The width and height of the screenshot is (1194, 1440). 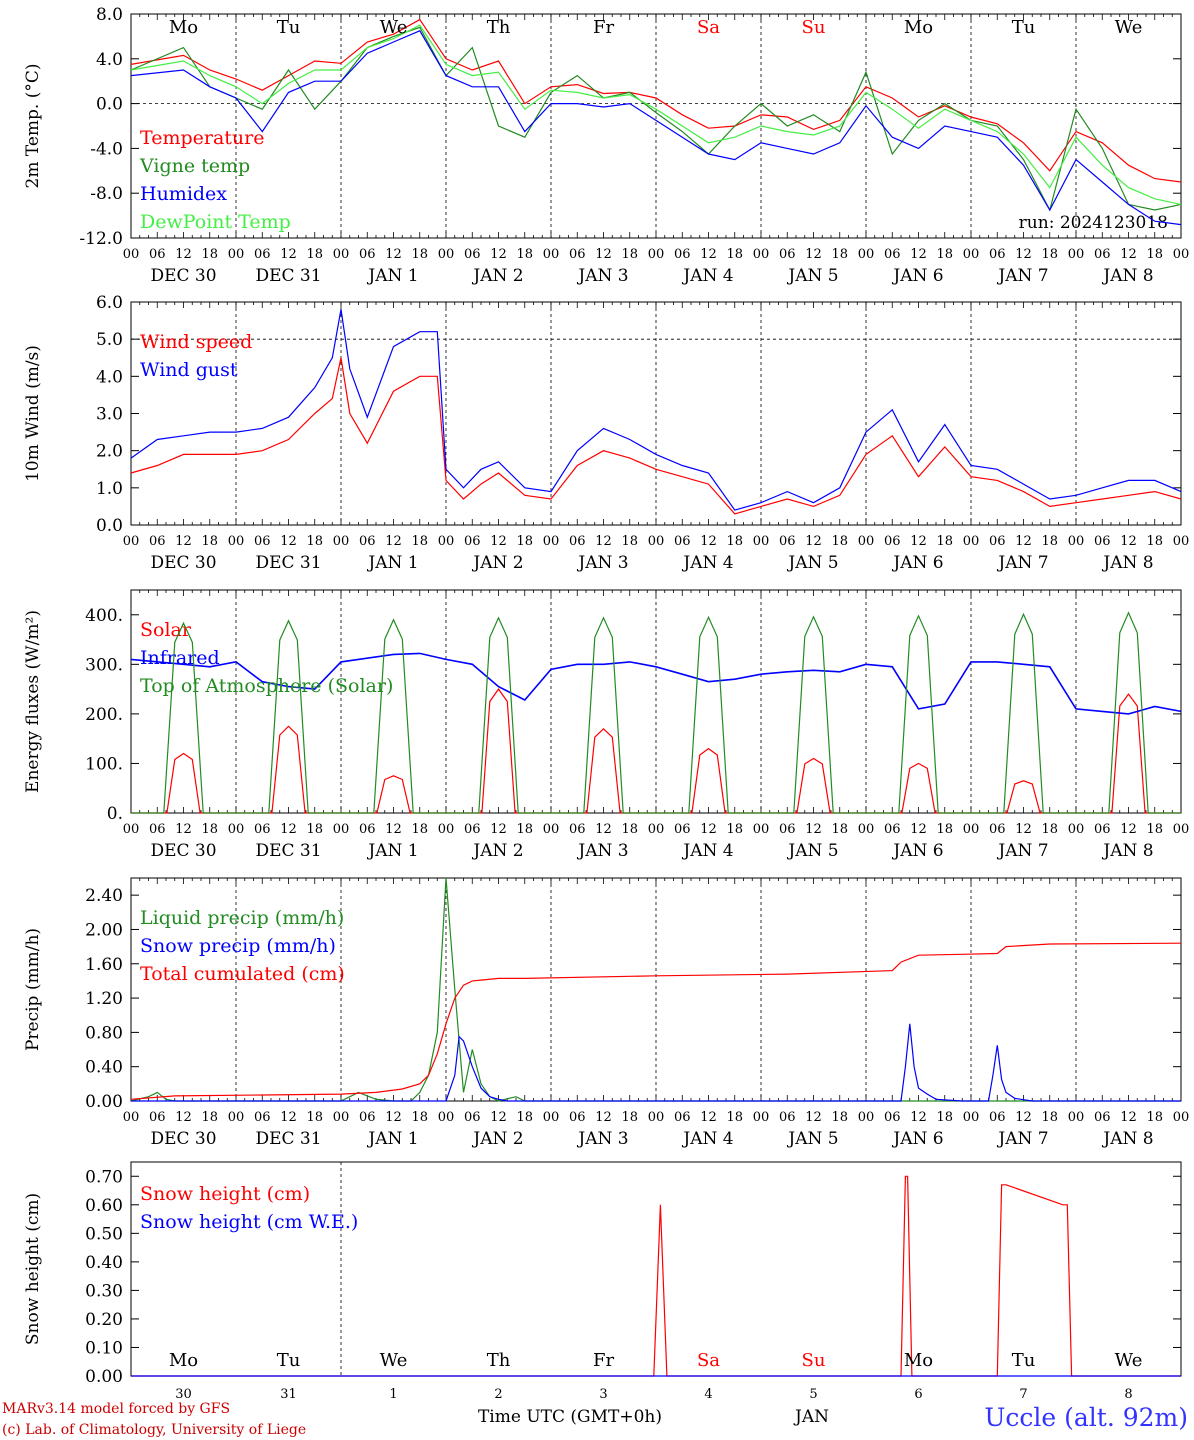 What do you see at coordinates (813, 1394) in the screenshot?
I see `day-number-label: 5` at bounding box center [813, 1394].